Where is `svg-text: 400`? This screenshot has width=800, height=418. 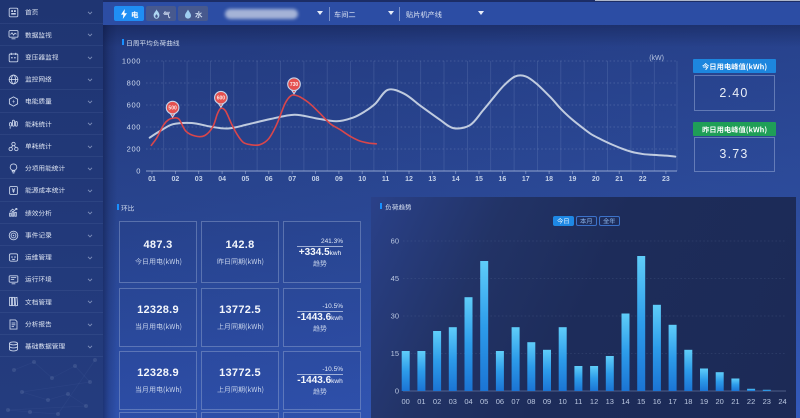 svg-text: 400 is located at coordinates (134, 127).